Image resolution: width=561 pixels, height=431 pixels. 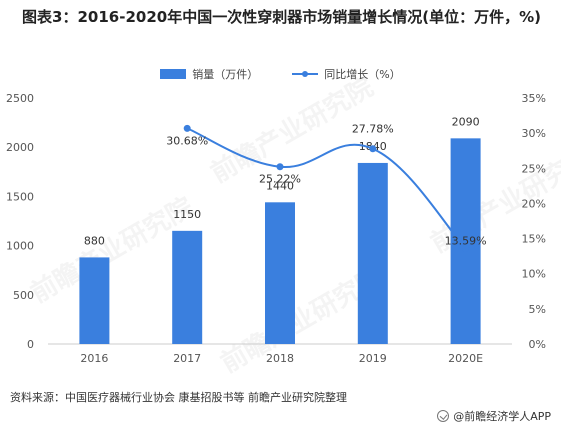 I want to click on y-right-tick-label: 0%, so click(x=537, y=344).